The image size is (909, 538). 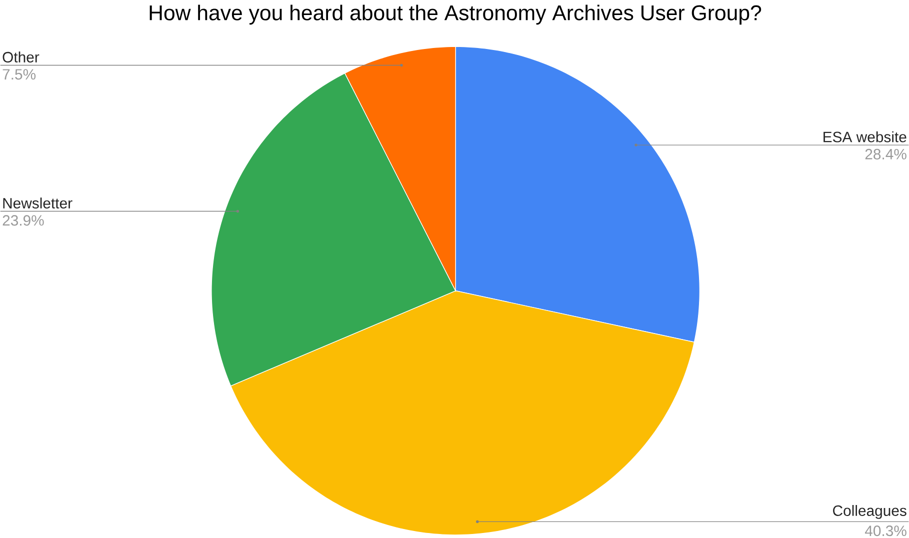 What do you see at coordinates (885, 531) in the screenshot?
I see `data-label: 40.3%` at bounding box center [885, 531].